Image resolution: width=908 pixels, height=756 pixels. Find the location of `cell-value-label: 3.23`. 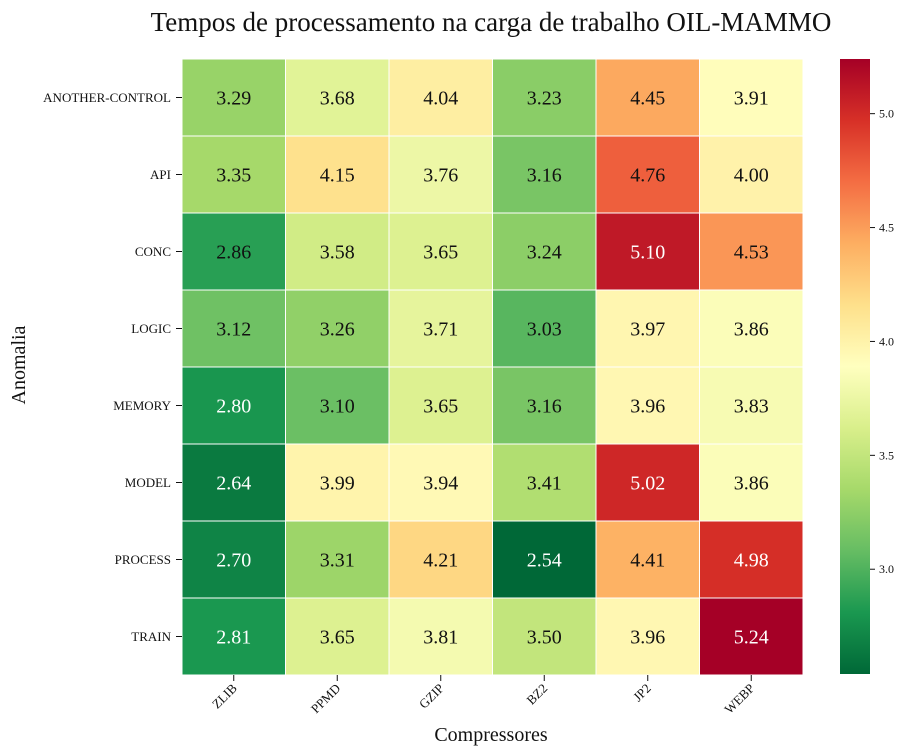

cell-value-label: 3.23 is located at coordinates (544, 99).